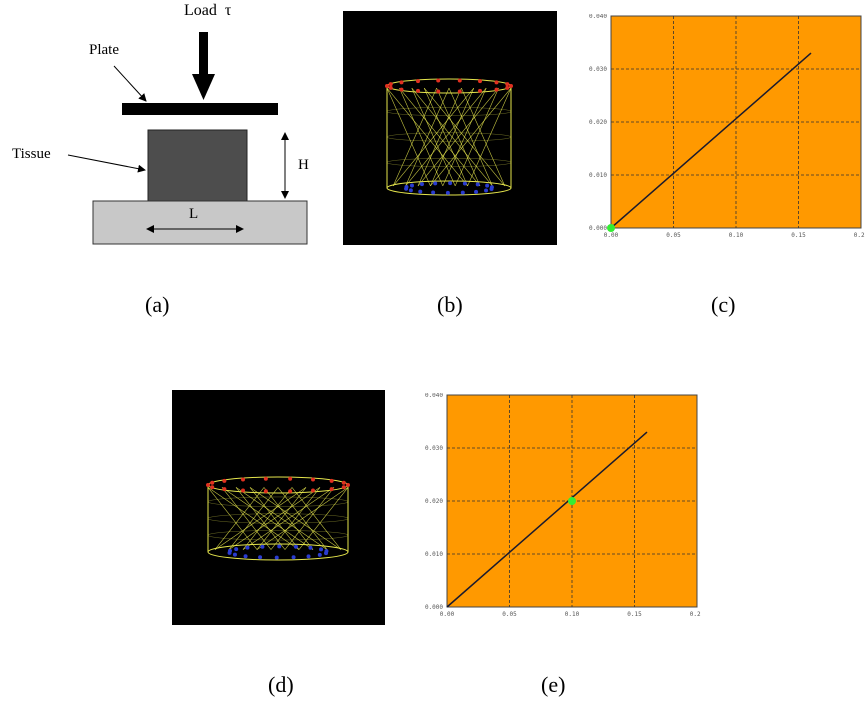 This screenshot has height=702, width=867. Describe the element at coordinates (207, 11) in the screenshot. I see `load-label: Load τ` at that location.